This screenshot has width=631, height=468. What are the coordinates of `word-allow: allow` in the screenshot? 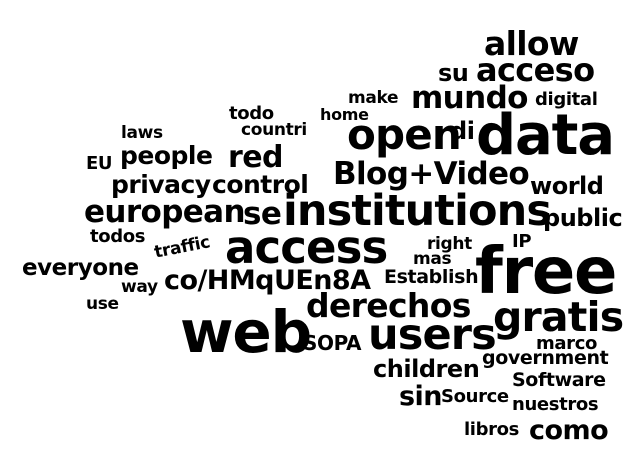 It's located at (531, 43).